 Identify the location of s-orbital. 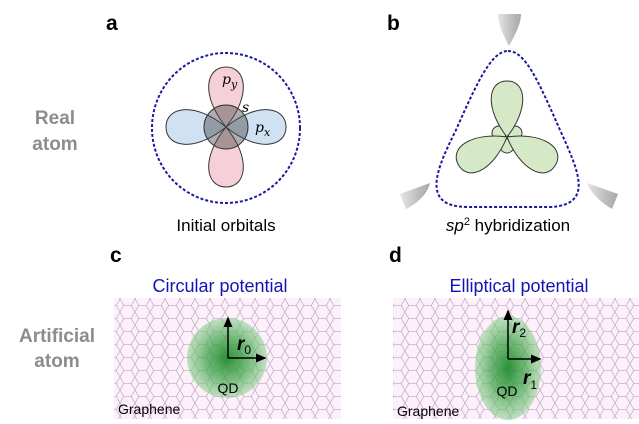
(226, 127).